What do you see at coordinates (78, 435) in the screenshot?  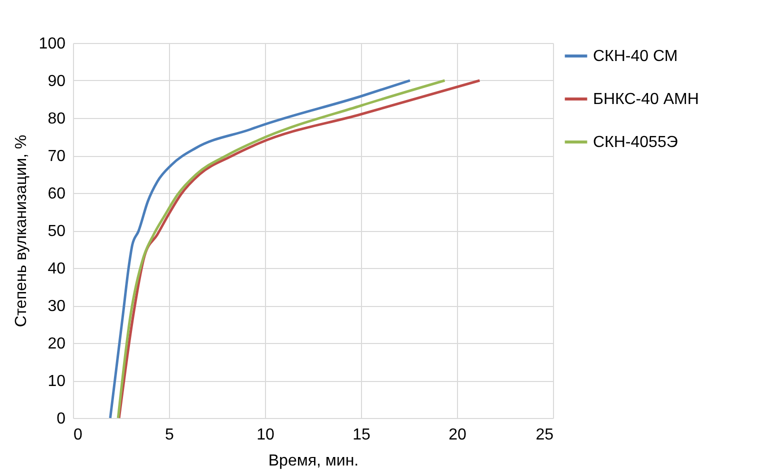 I see `x-tick-label: 0` at bounding box center [78, 435].